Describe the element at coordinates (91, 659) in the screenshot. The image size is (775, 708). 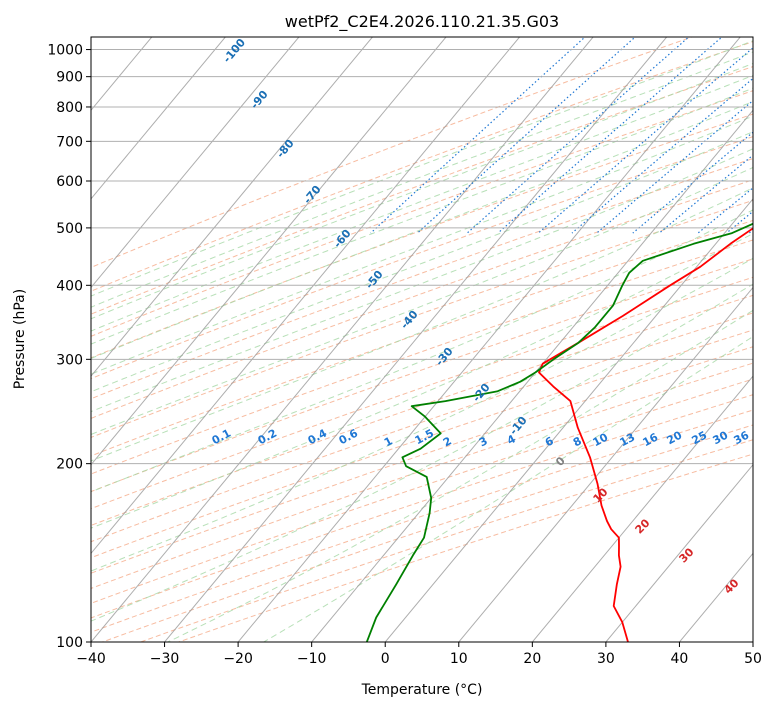
I see `x-tick-label: −40` at that location.